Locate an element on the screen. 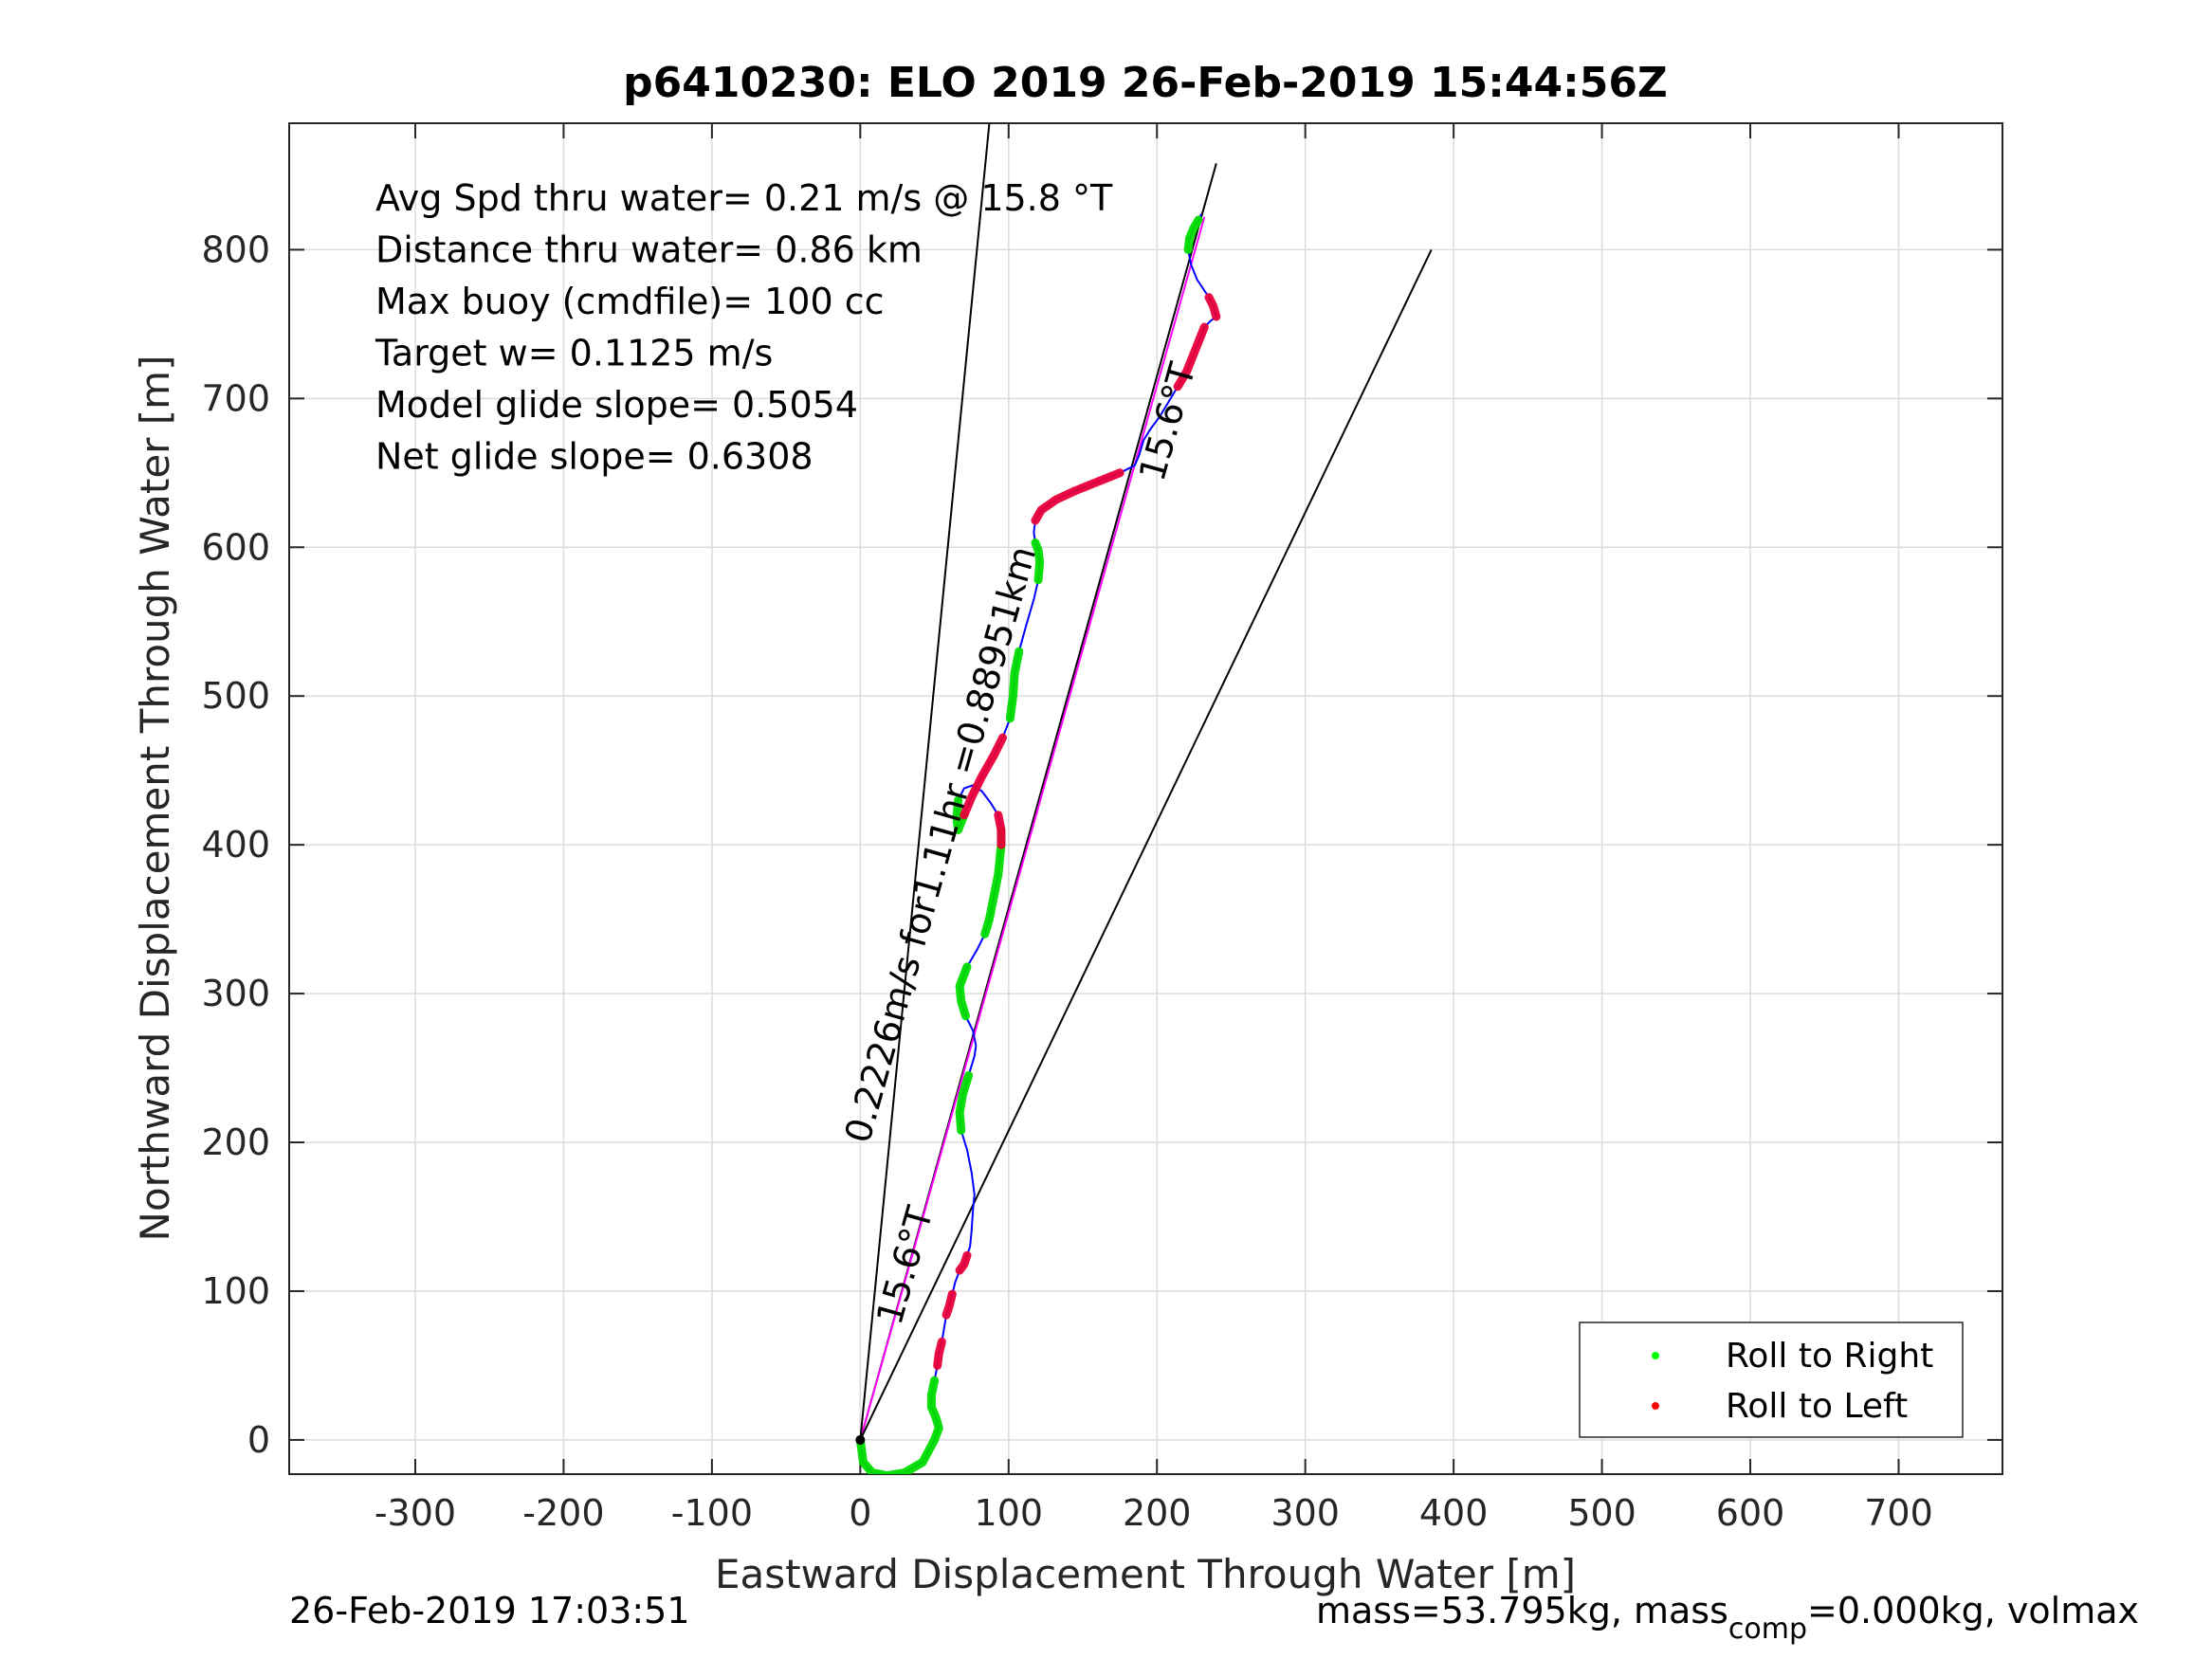  footer-timestamp: 26-Feb-2019 17:03:51 is located at coordinates (489, 1611).